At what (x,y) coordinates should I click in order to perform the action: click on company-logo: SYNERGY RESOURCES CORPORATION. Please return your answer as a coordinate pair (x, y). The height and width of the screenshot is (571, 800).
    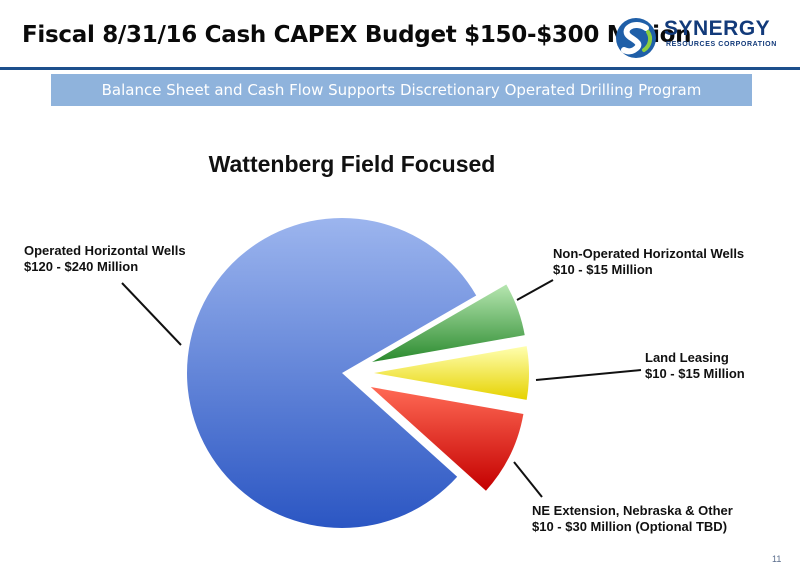
    Looking at the image, I should click on (702, 38).